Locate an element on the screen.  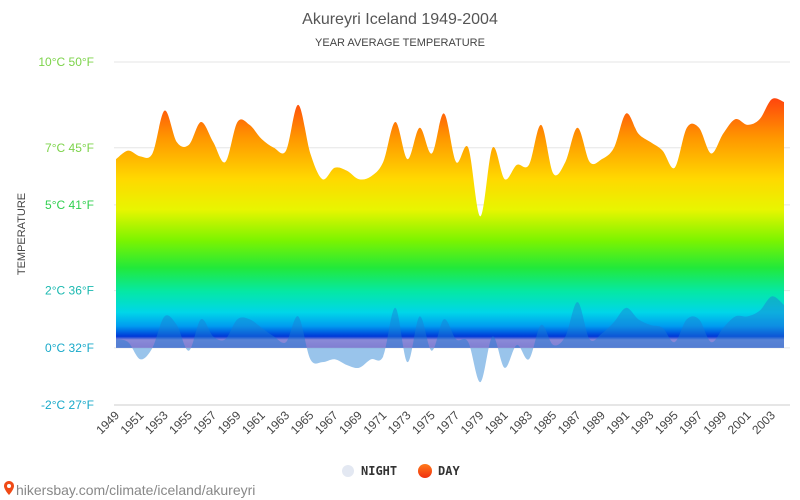
x-tick-label: 1985 is located at coordinates (545, 422).